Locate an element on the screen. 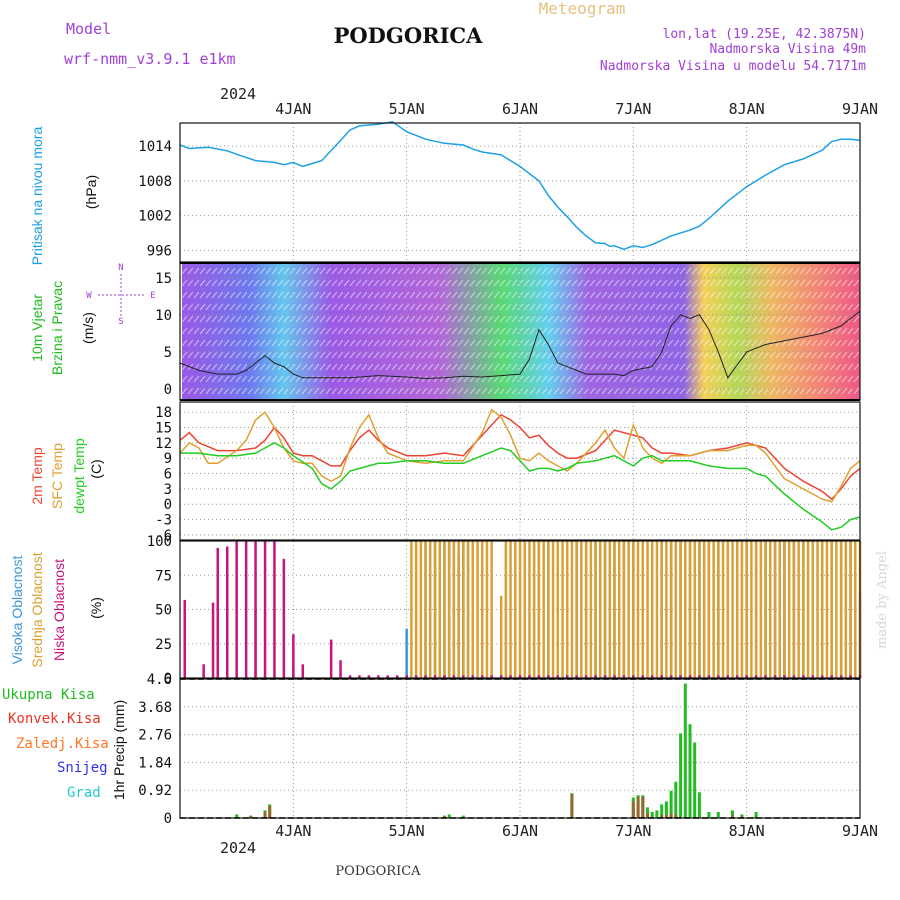 This screenshot has height=900, width=900. model-label: Model is located at coordinates (88, 29).